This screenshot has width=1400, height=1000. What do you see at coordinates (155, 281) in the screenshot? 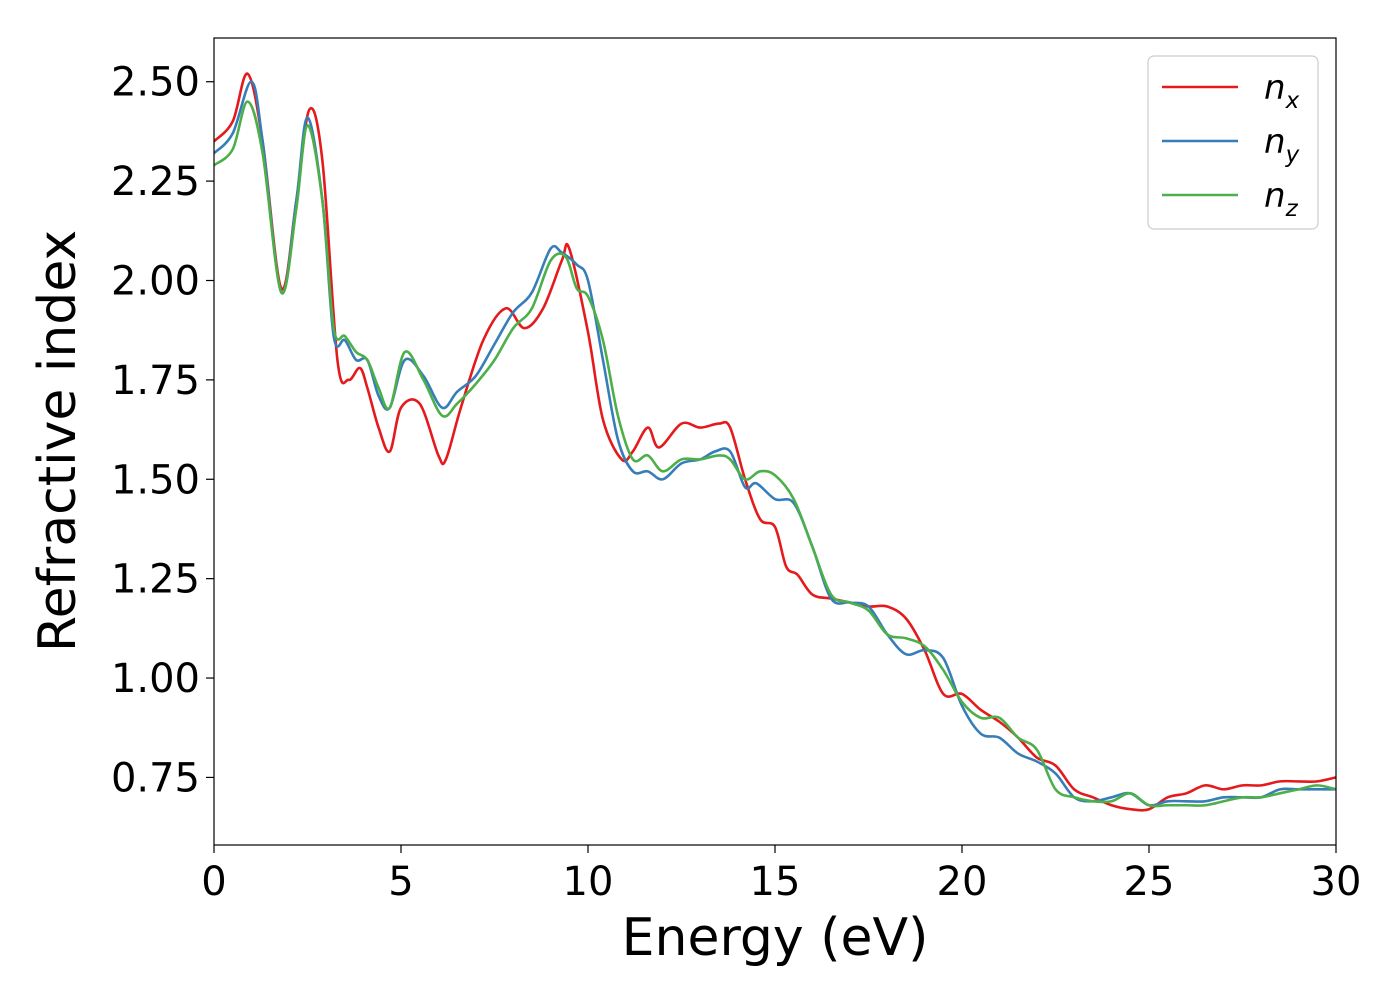
I see `y-tick-label: 2.00` at bounding box center [155, 281].